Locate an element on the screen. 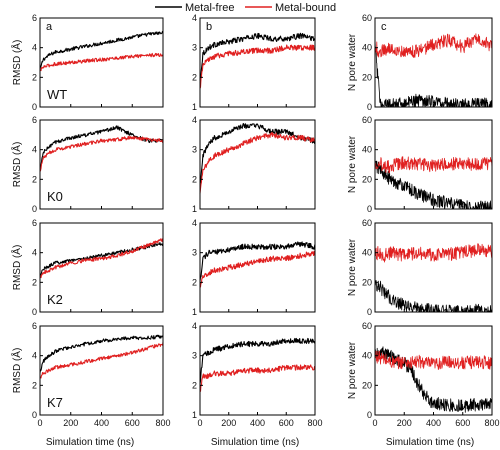  panel-b-K0: 1 2 3 4 is located at coordinates (254, 164).